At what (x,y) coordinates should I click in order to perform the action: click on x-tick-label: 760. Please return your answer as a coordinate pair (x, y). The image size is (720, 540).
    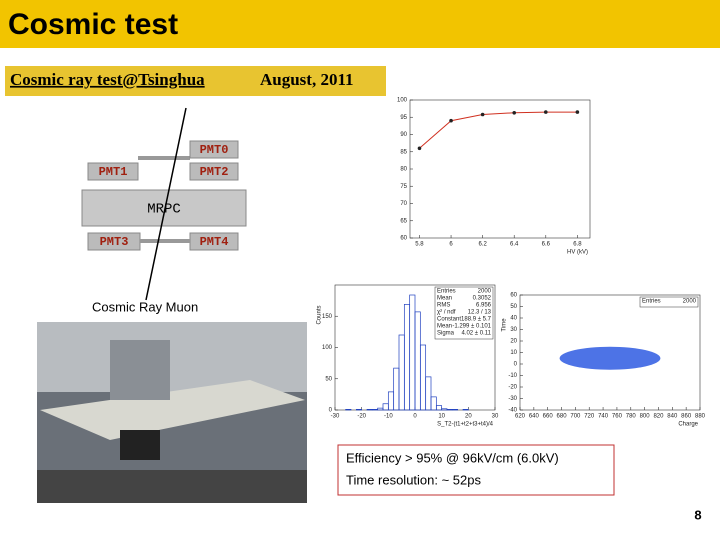
    Looking at the image, I should click on (617, 417).